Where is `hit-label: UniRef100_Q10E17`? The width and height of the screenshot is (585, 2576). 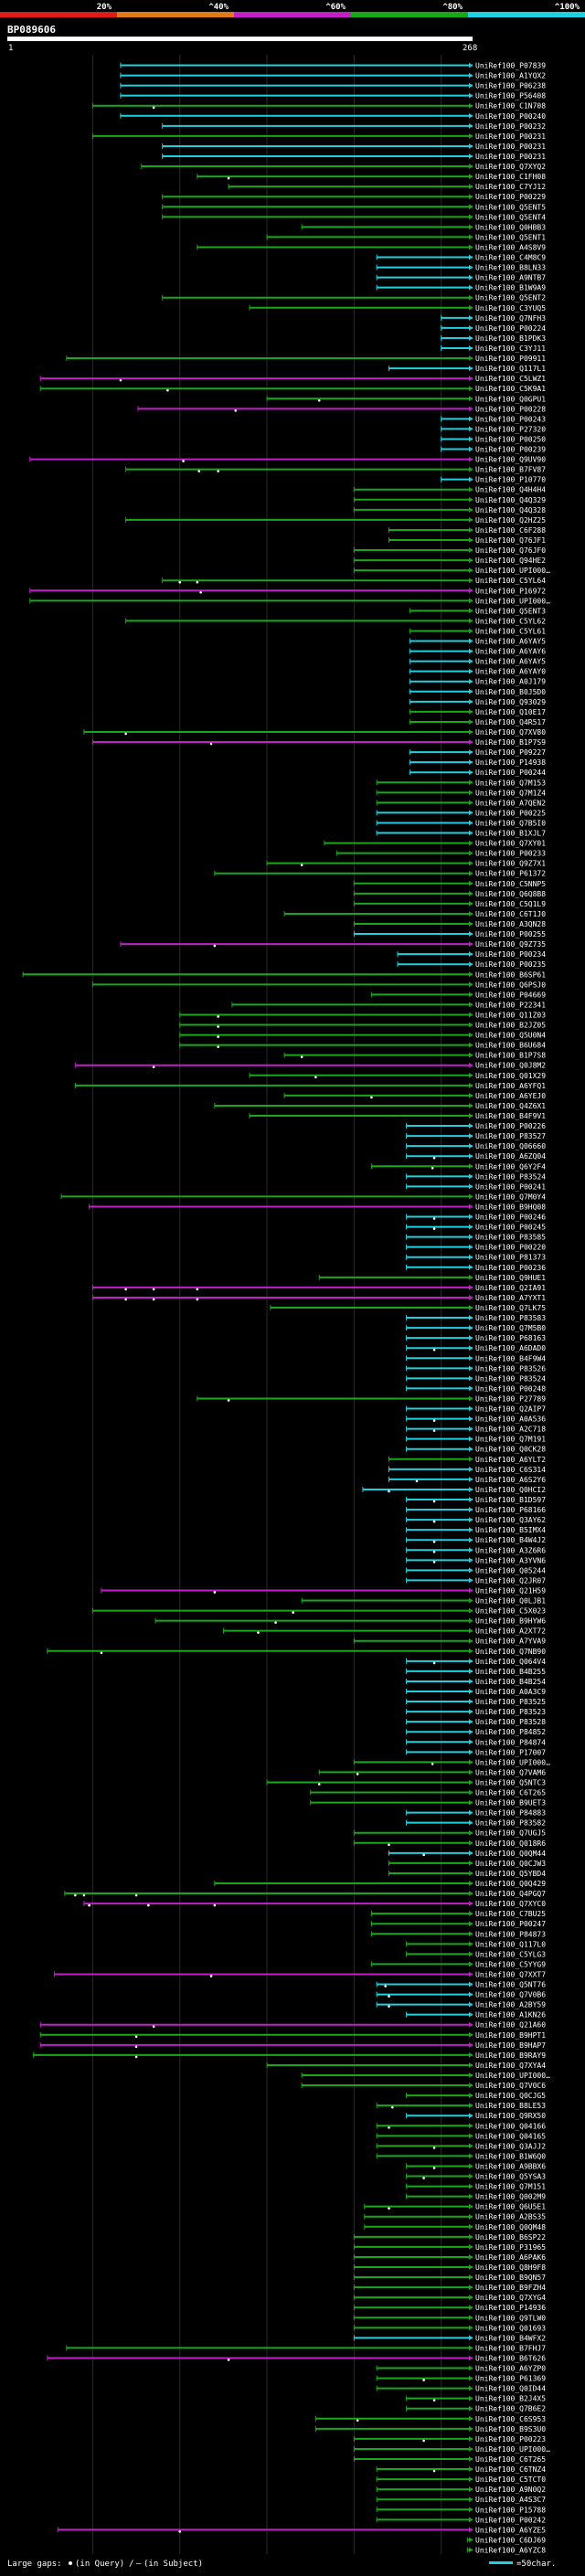
hit-label: UniRef100_Q10E17 is located at coordinates (511, 712).